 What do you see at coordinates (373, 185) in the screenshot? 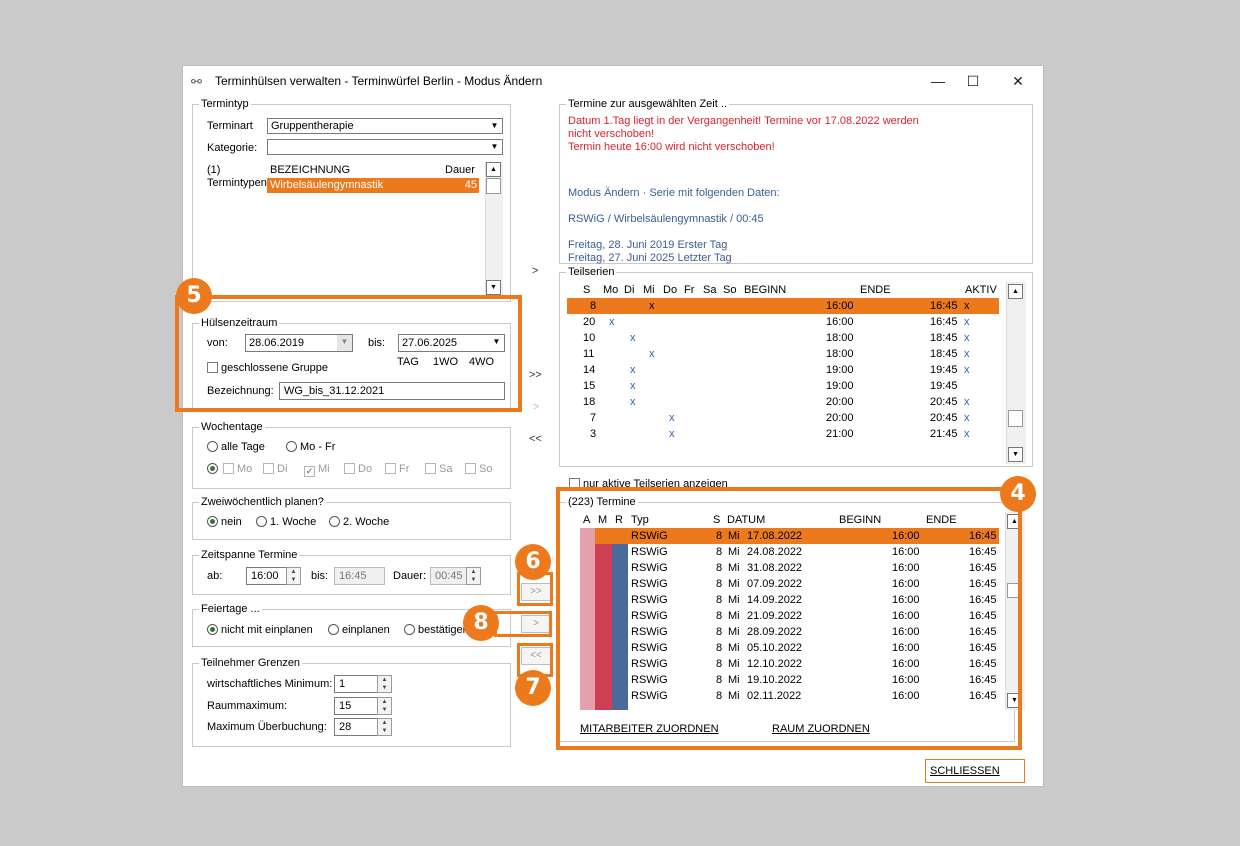
I see `list-item: Wirbelsäulengymnastik 45` at bounding box center [373, 185].